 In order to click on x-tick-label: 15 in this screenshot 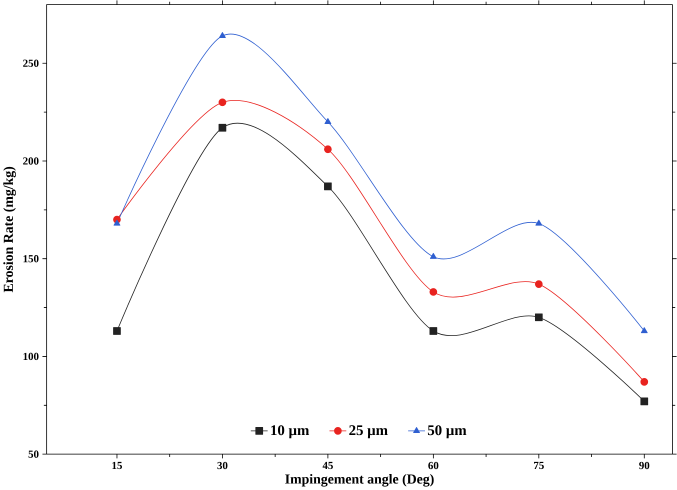, I will do `click(117, 466)`.